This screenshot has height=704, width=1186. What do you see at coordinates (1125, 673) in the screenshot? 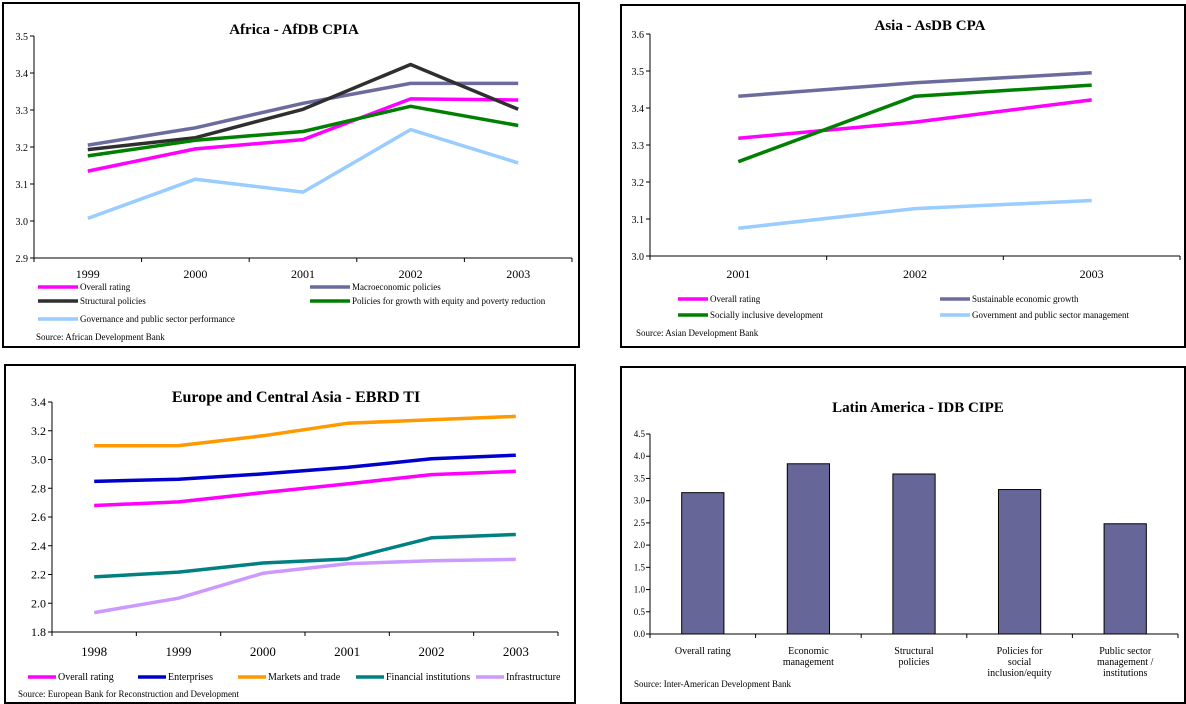
I see `category-label: institutions` at bounding box center [1125, 673].